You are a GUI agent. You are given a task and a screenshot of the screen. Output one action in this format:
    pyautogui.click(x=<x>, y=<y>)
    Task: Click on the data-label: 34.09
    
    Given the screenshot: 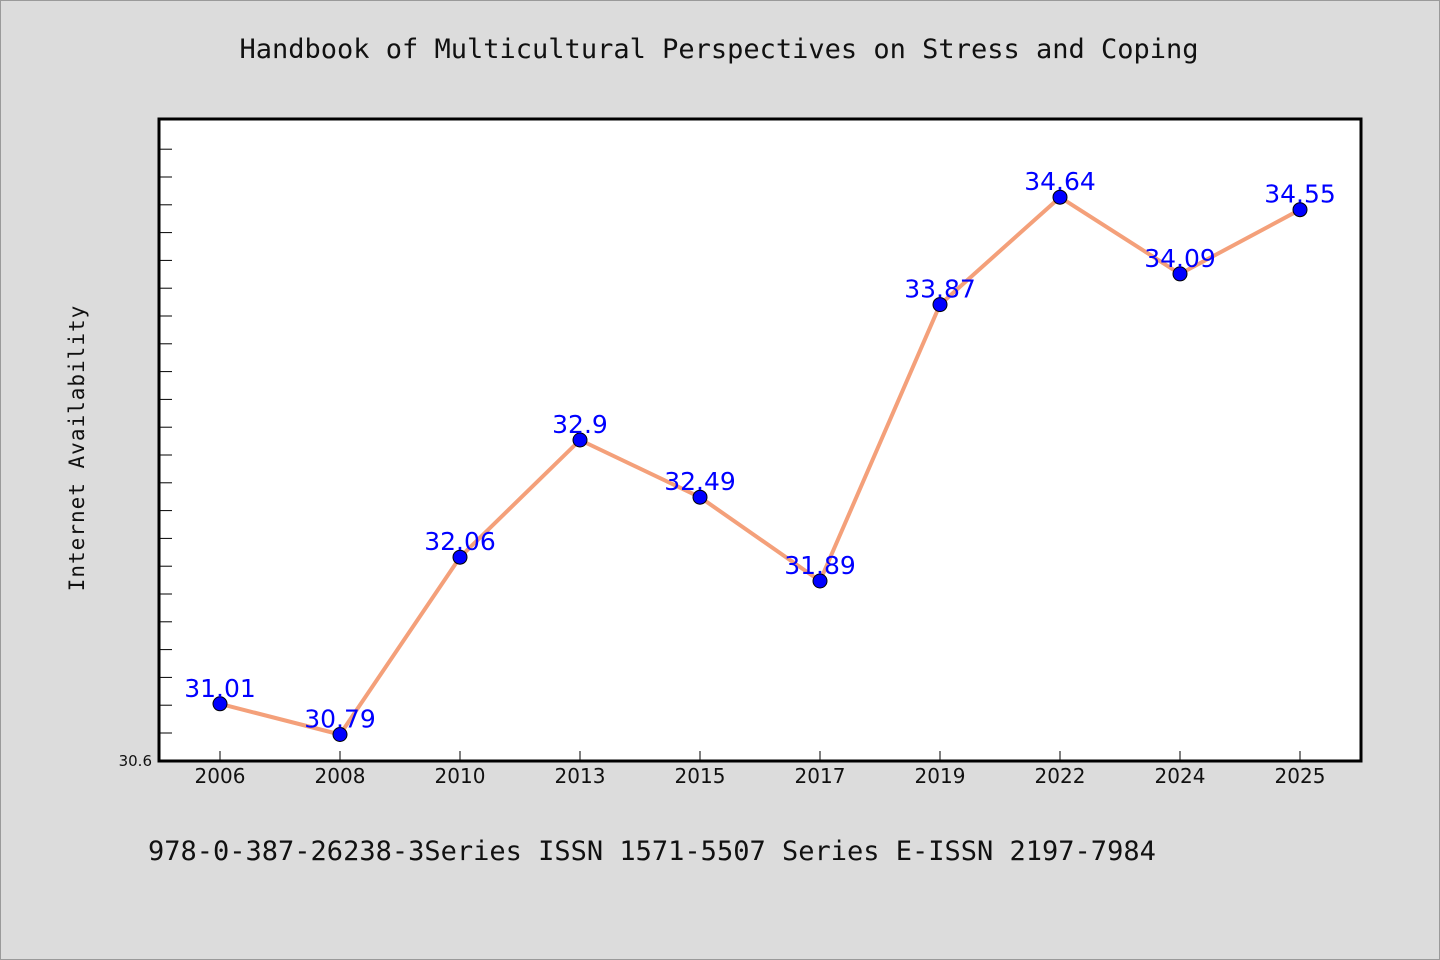 What is the action you would take?
    pyautogui.click(x=1180, y=258)
    